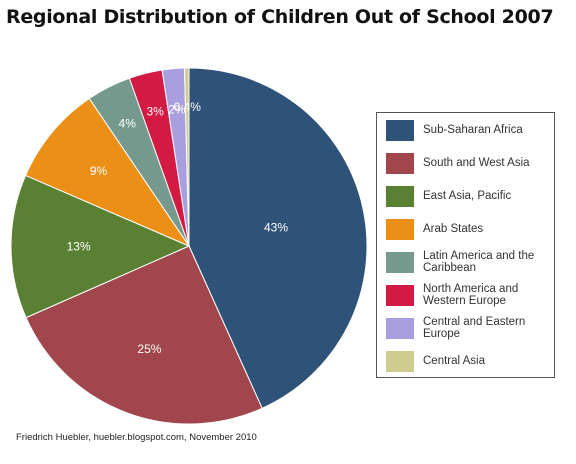 The width and height of the screenshot is (576, 464). What do you see at coordinates (479, 261) in the screenshot?
I see `legend-label: Latin America and the Caribbean` at bounding box center [479, 261].